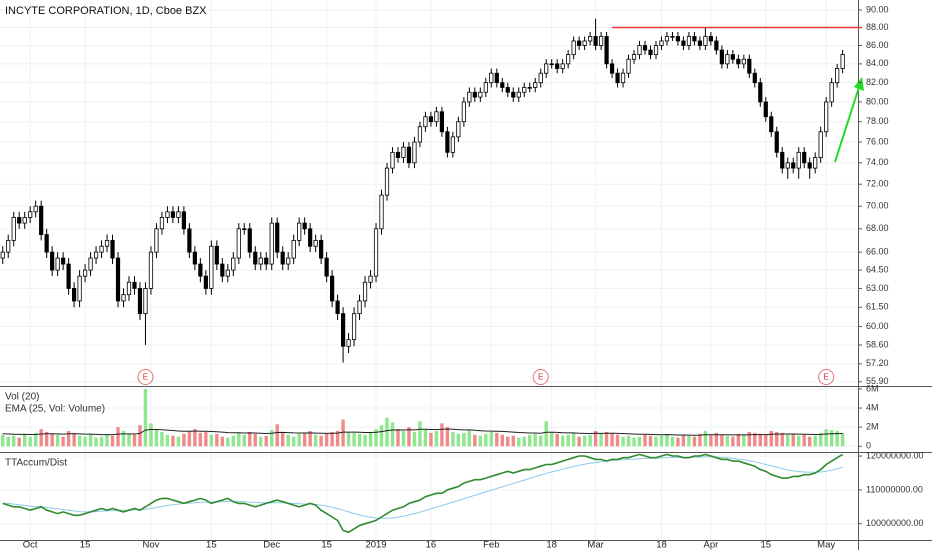 The image size is (932, 550). Describe the element at coordinates (710, 545) in the screenshot. I see `x-tick-label: Apr` at that location.